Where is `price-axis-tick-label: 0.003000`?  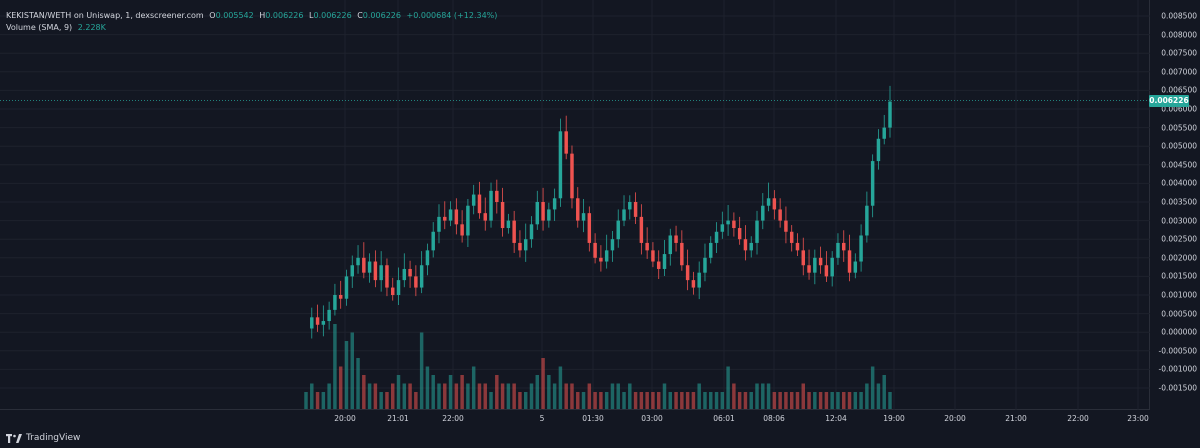 price-axis-tick-label: 0.003000 is located at coordinates (1179, 221).